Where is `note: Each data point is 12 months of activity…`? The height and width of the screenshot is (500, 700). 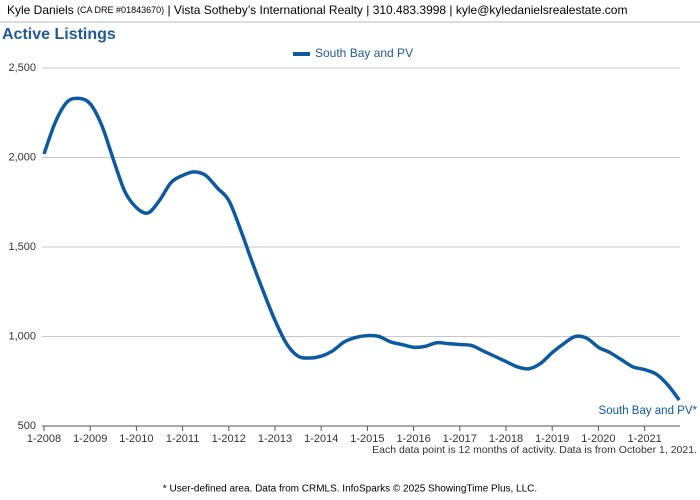 note: Each data point is 12 months of activity… is located at coordinates (534, 450).